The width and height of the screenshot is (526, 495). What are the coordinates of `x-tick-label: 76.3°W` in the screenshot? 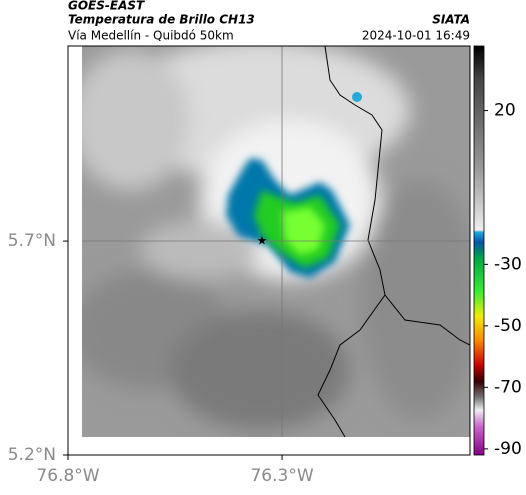 It's located at (281, 476).